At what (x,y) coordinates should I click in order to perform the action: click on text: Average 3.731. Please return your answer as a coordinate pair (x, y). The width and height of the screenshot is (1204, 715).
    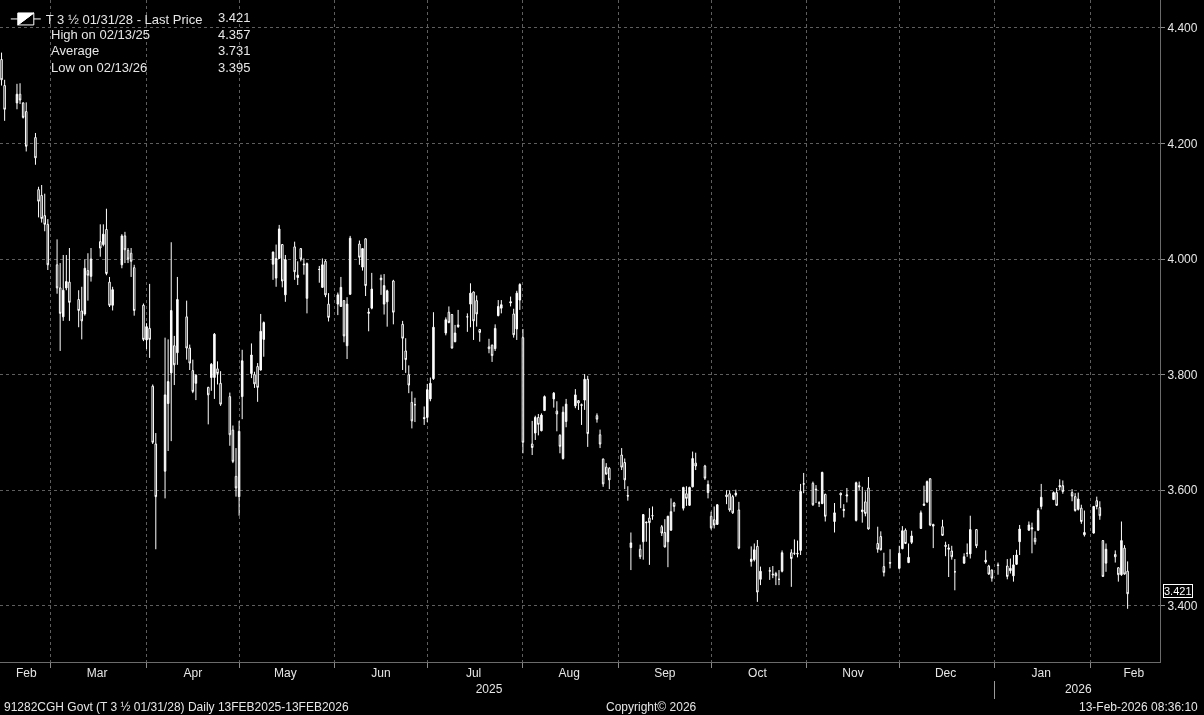
    Looking at the image, I should click on (151, 50).